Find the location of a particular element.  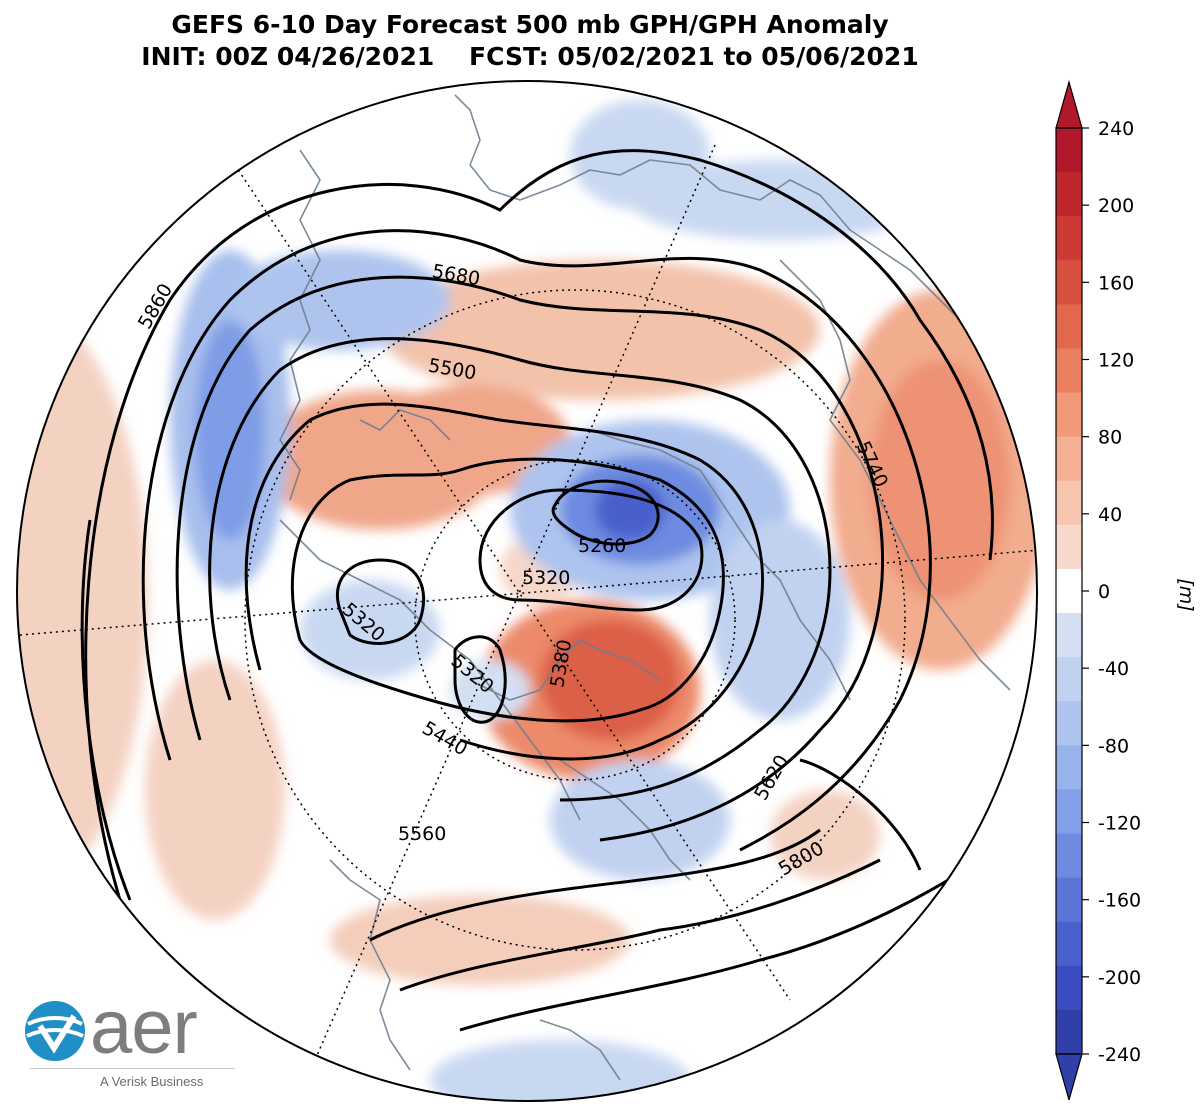

colorbar-tick-label: -200 is located at coordinates (1119, 978).